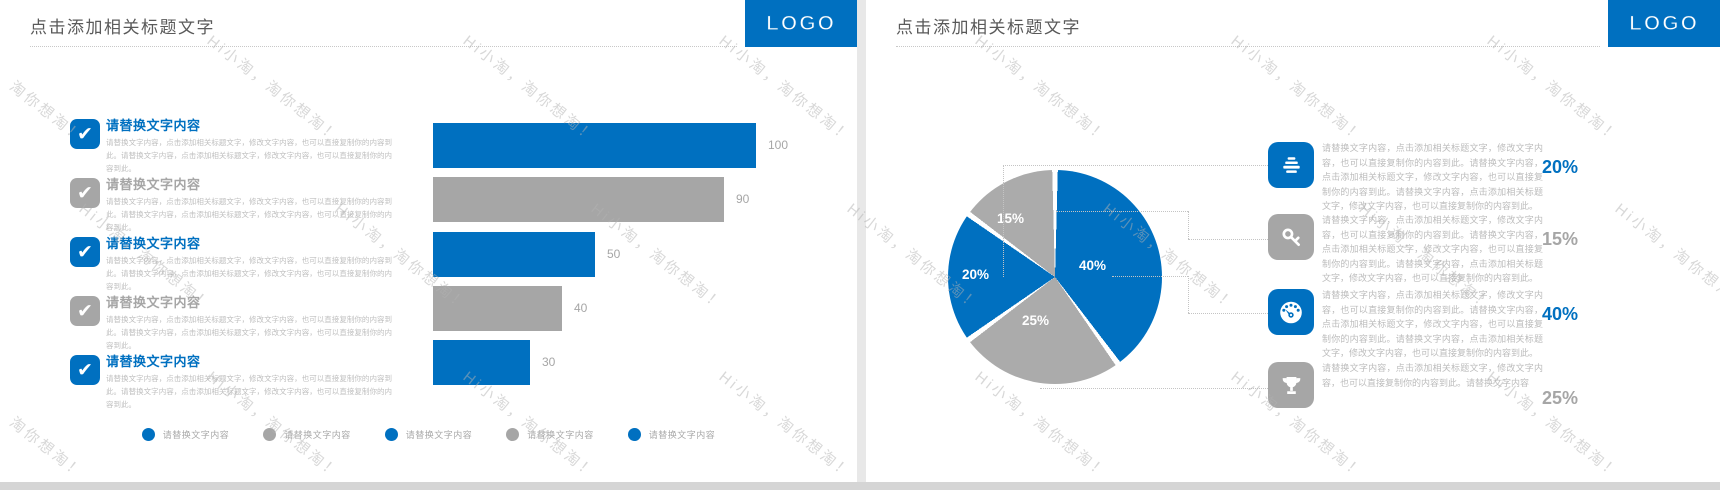  Describe the element at coordinates (1560, 398) in the screenshot. I see `feature-percent: 25%` at that location.